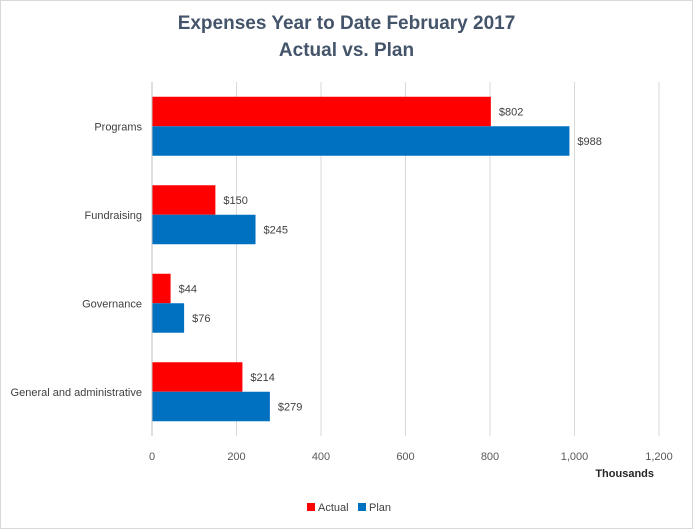  I want to click on x-tick-label: 1,200, so click(659, 457).